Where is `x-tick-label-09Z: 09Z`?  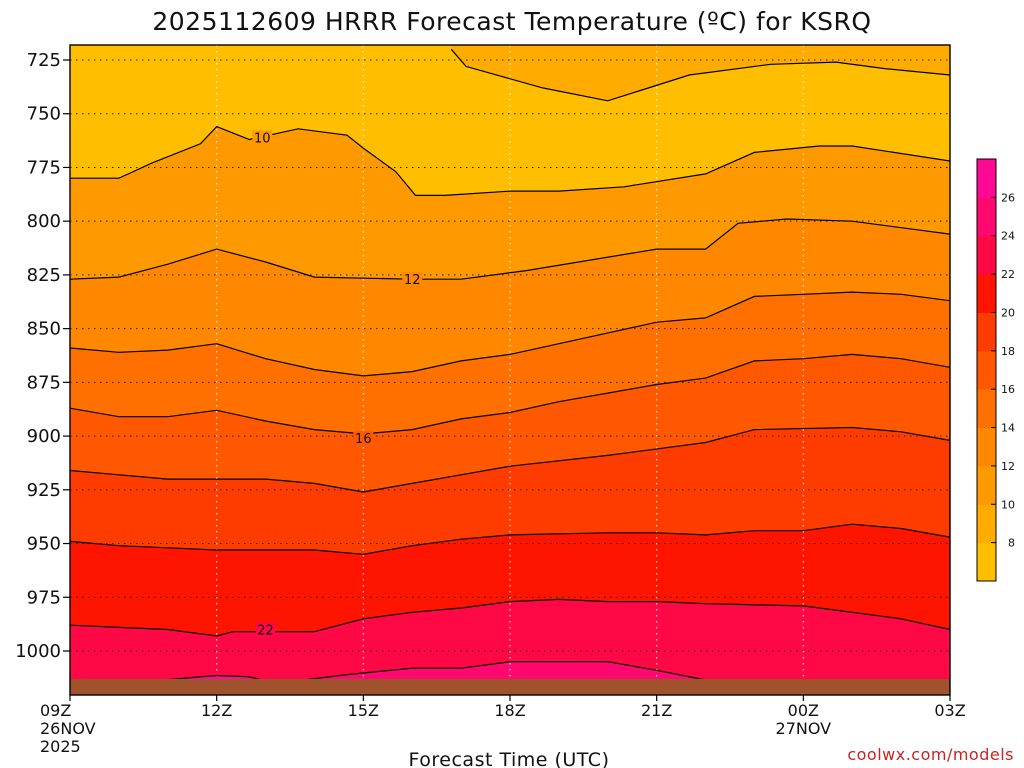 x-tick-label-09Z: 09Z is located at coordinates (55, 710).